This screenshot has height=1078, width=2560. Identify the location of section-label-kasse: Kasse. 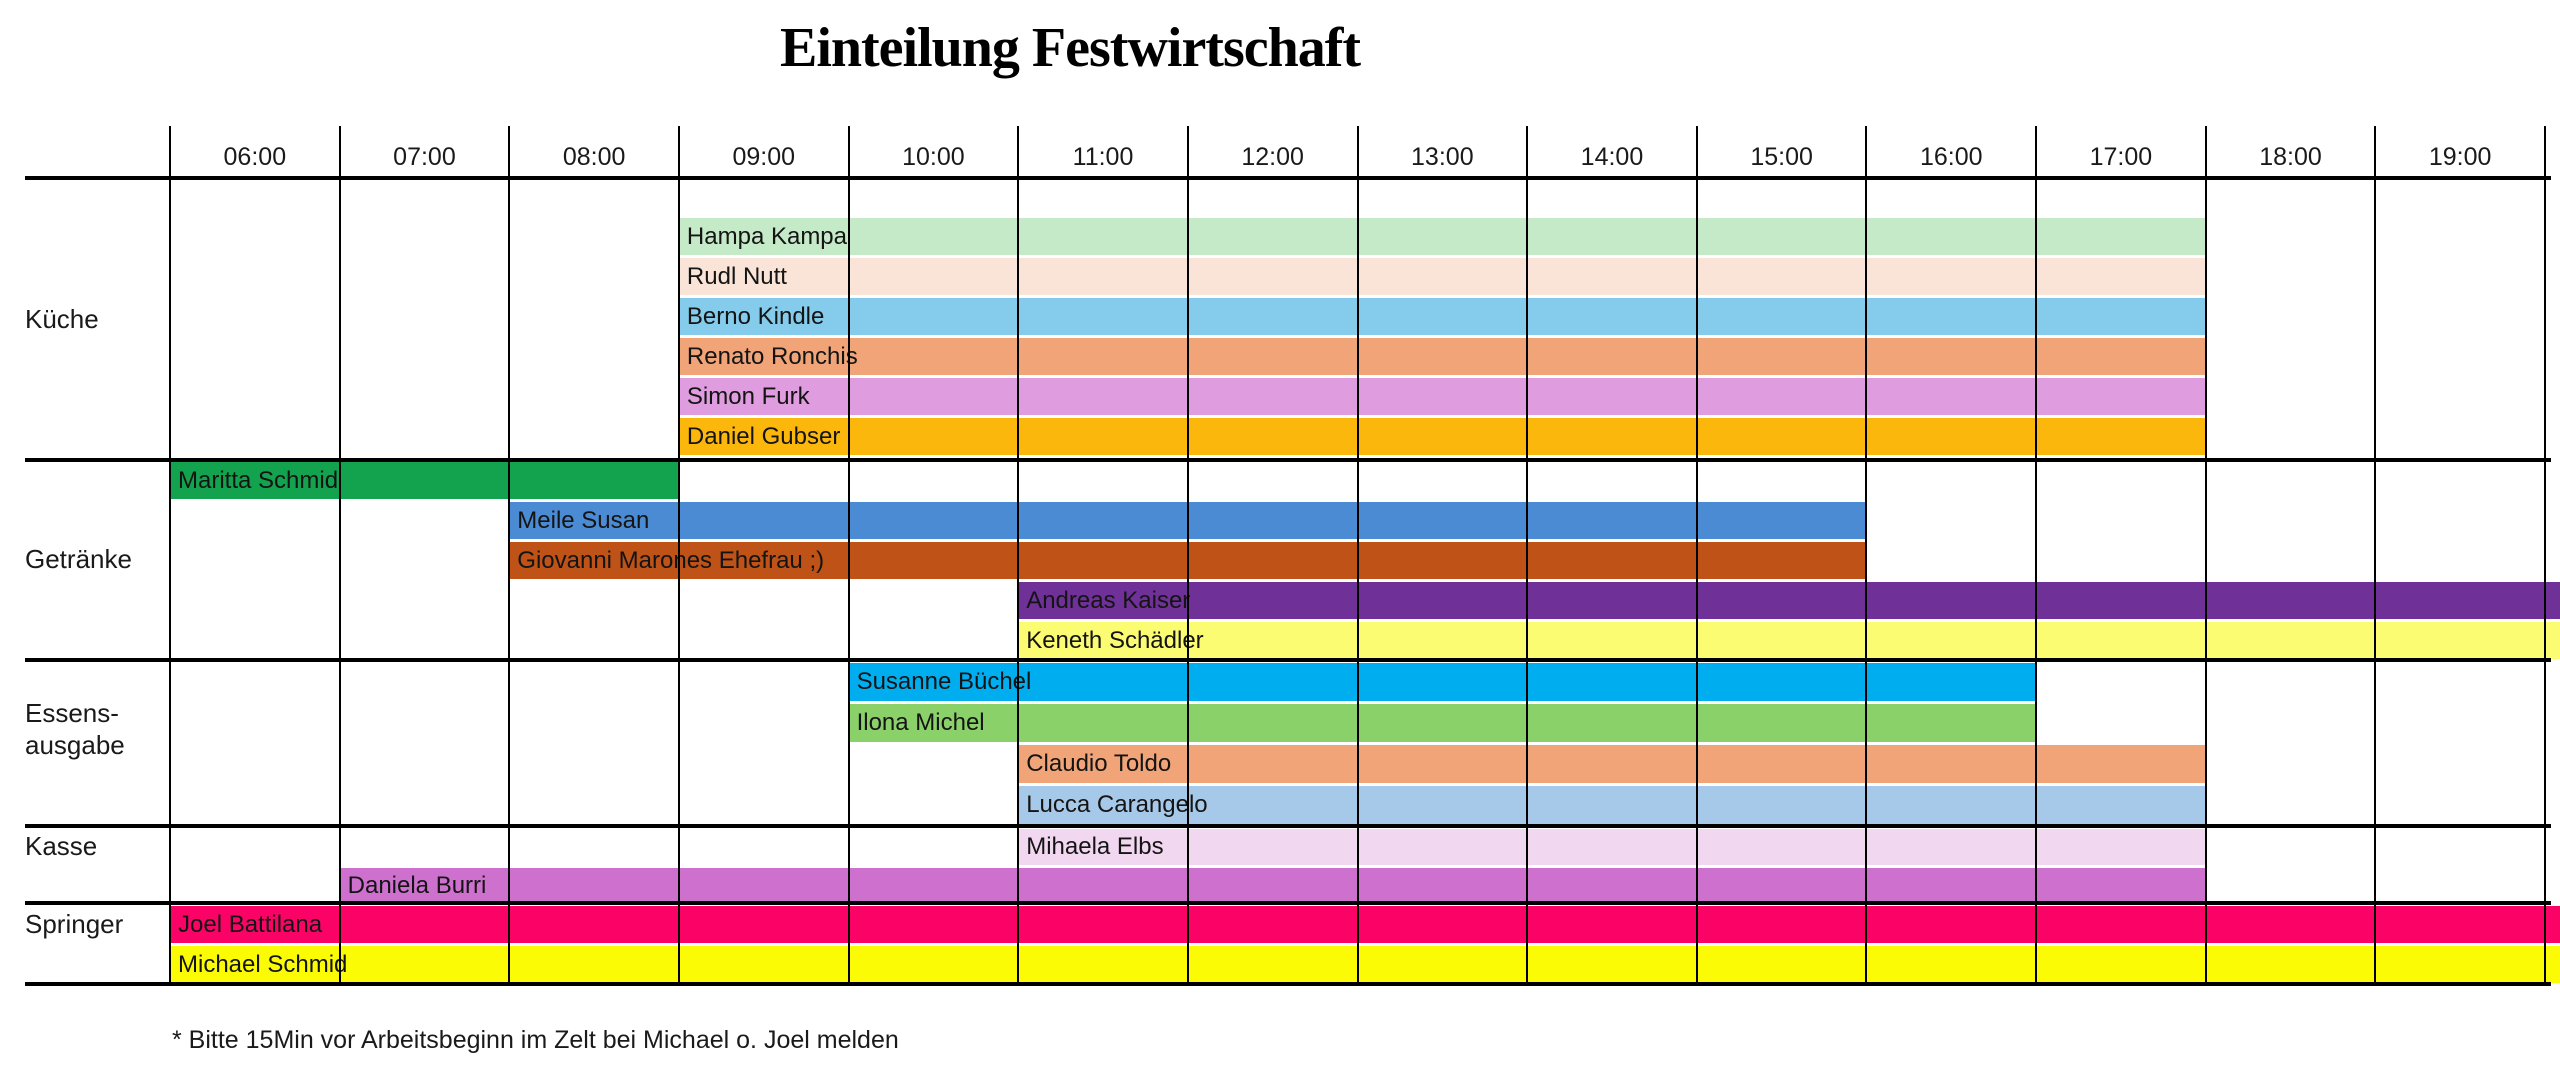
(97, 846).